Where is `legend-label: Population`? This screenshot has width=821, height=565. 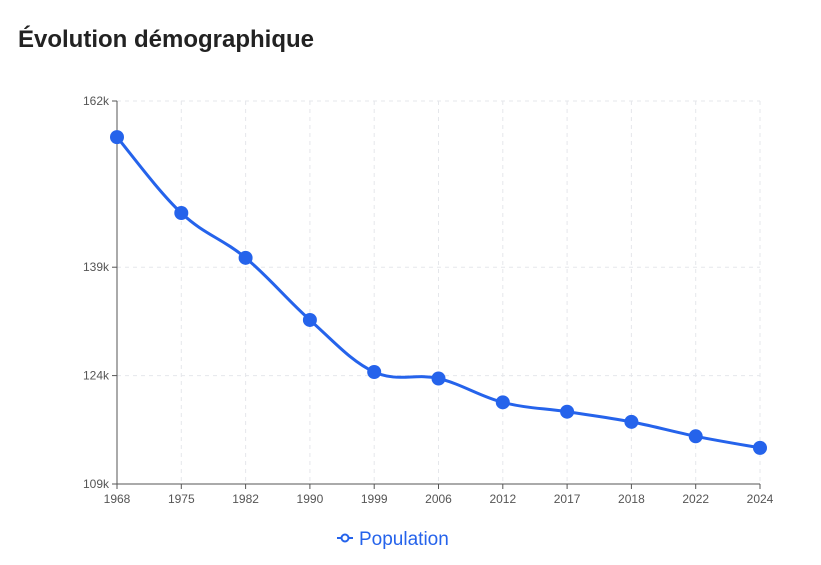
legend-label: Population is located at coordinates (404, 539).